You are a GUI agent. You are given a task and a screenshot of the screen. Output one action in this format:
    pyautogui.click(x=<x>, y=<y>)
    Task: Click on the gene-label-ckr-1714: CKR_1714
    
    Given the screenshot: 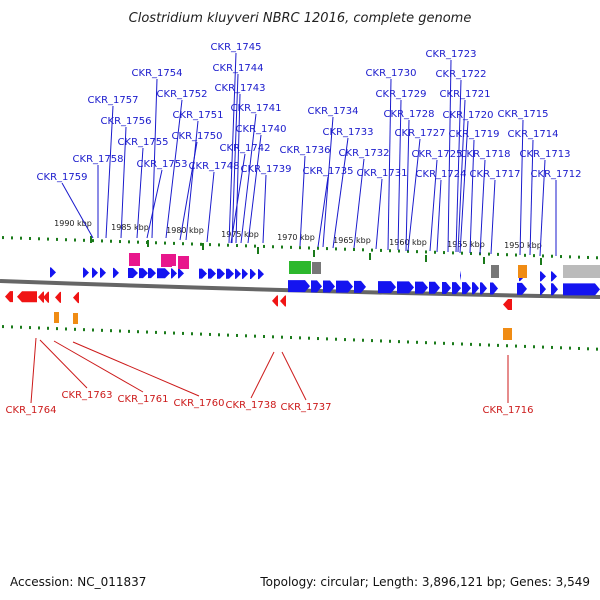 What is the action you would take?
    pyautogui.click(x=533, y=134)
    